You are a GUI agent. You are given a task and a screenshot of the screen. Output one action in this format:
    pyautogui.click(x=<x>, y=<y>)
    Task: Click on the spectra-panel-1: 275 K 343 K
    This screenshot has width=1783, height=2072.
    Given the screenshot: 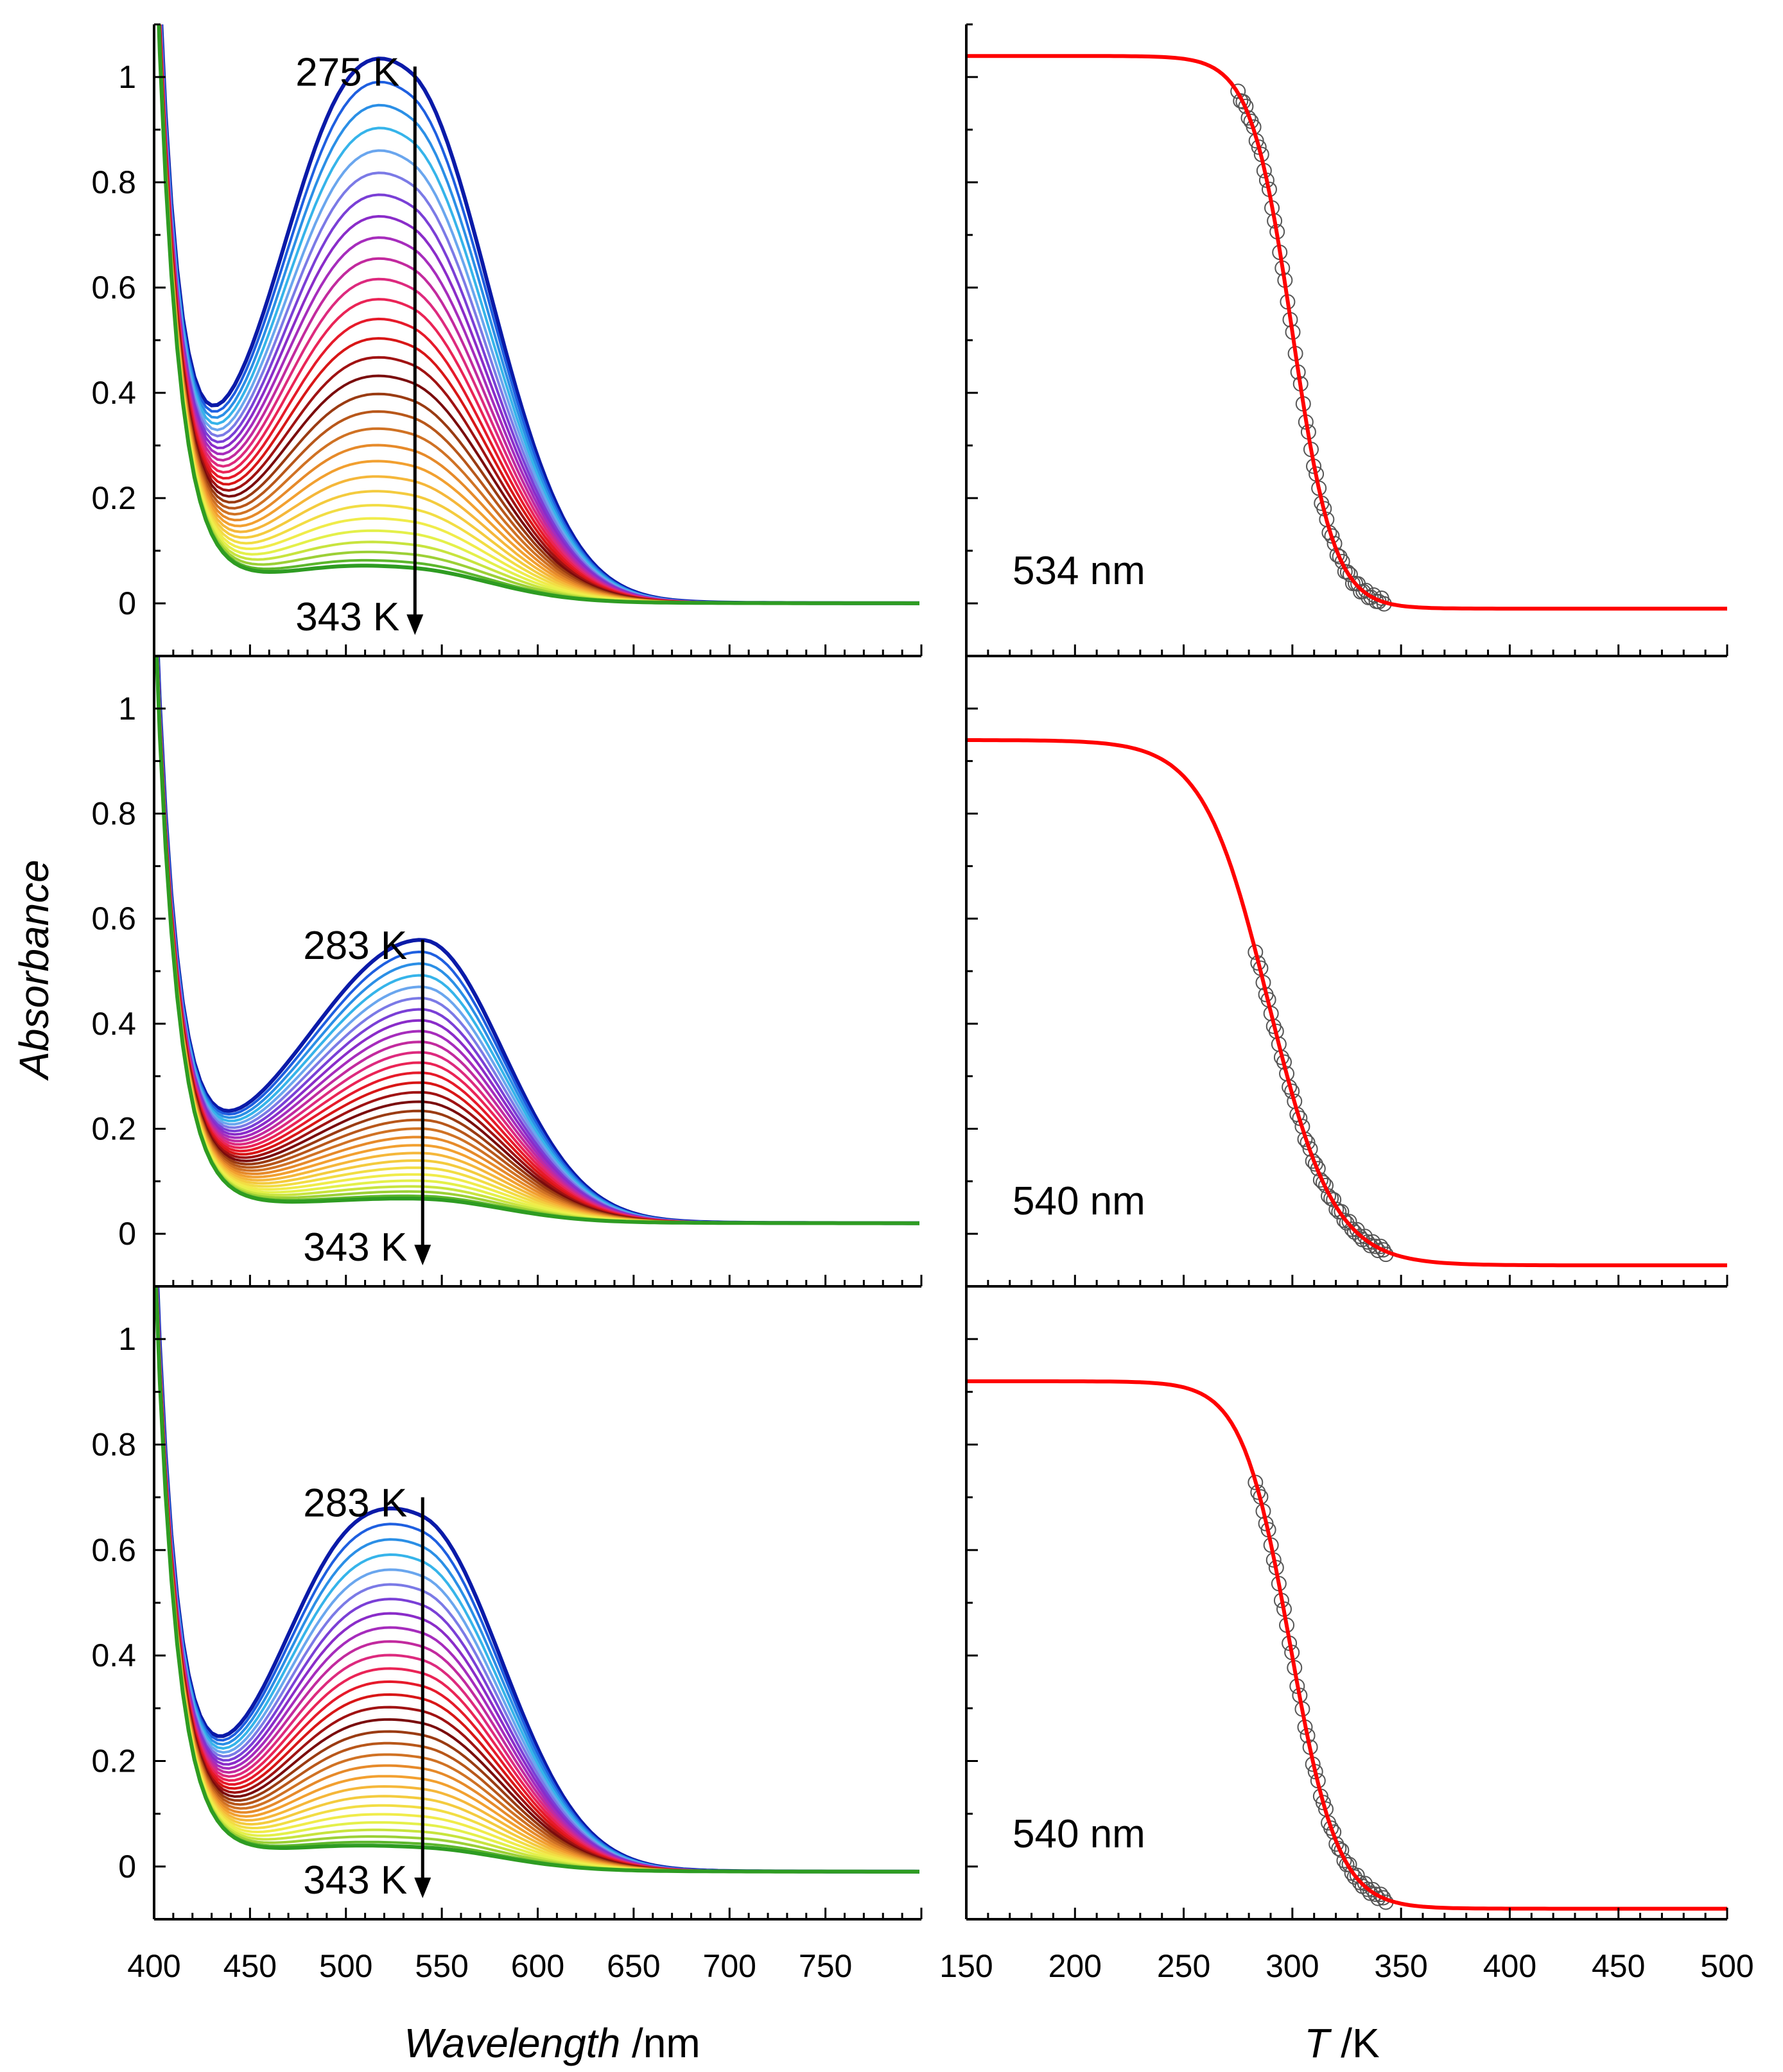 What is the action you would take?
    pyautogui.click(x=538, y=332)
    